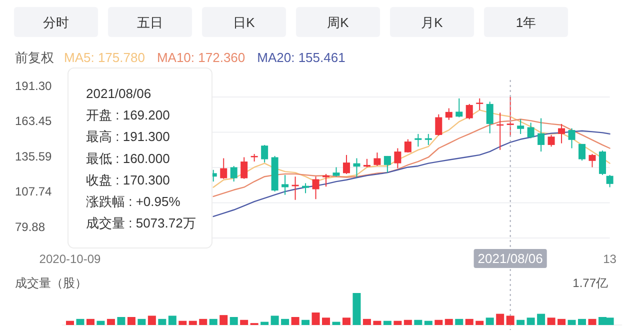  I want to click on annotation: 涨跌幅 : +0.95%, so click(133, 201).